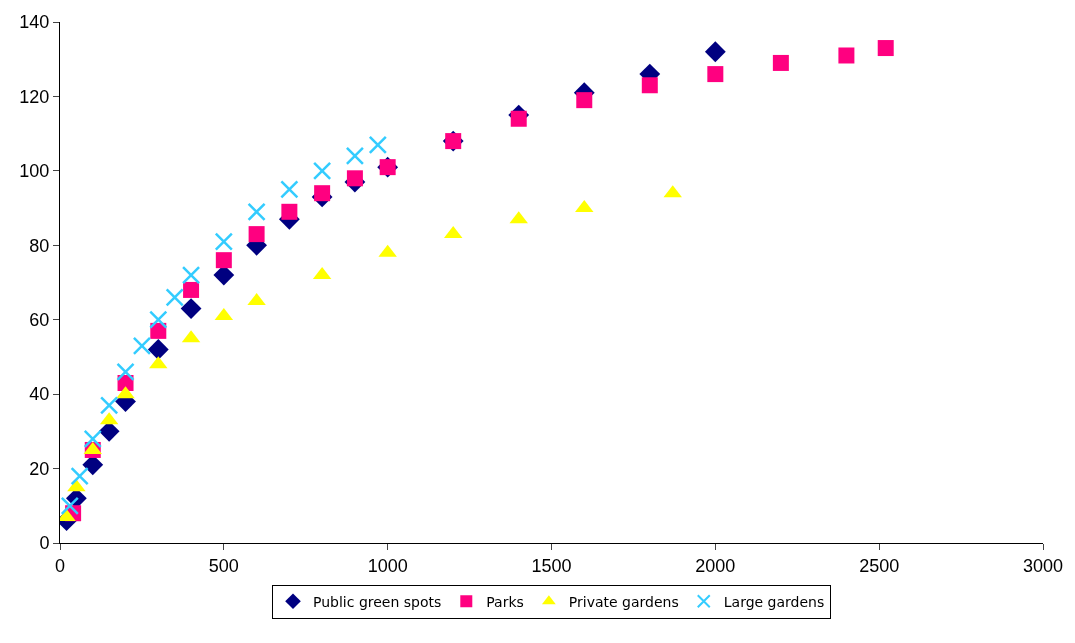 The height and width of the screenshot is (643, 1075). I want to click on legend-label: Public green spots, so click(377, 601).